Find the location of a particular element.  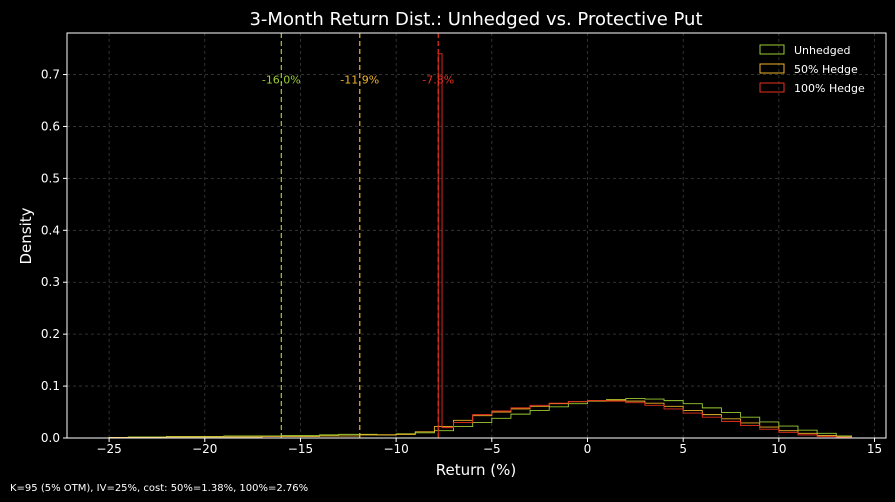

y-tick-label: 0.6 is located at coordinates (50, 126).